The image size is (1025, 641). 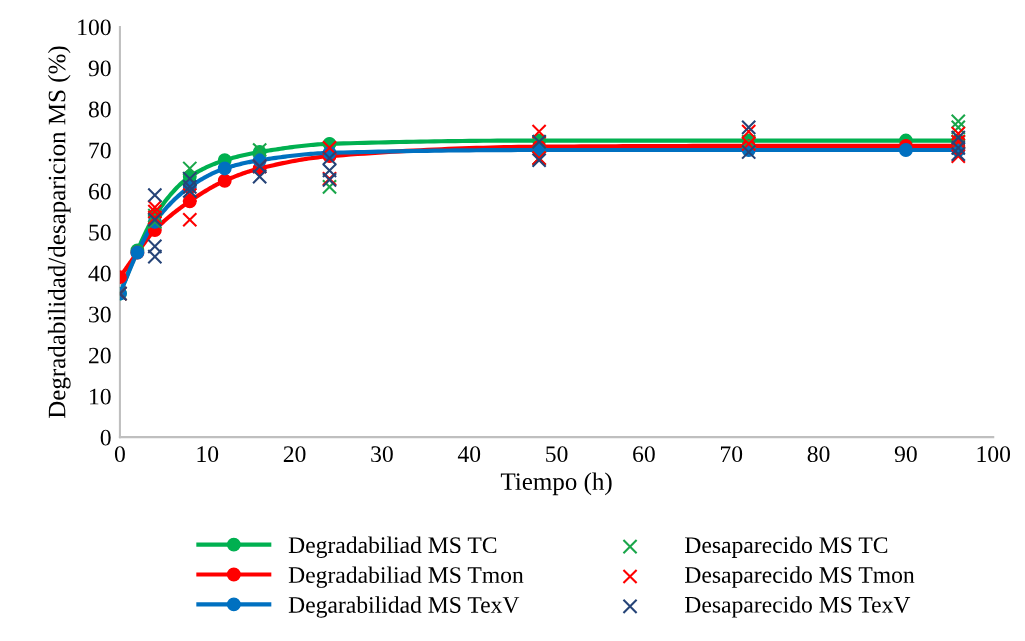 I want to click on y-tick-label: 0, so click(x=105, y=437).